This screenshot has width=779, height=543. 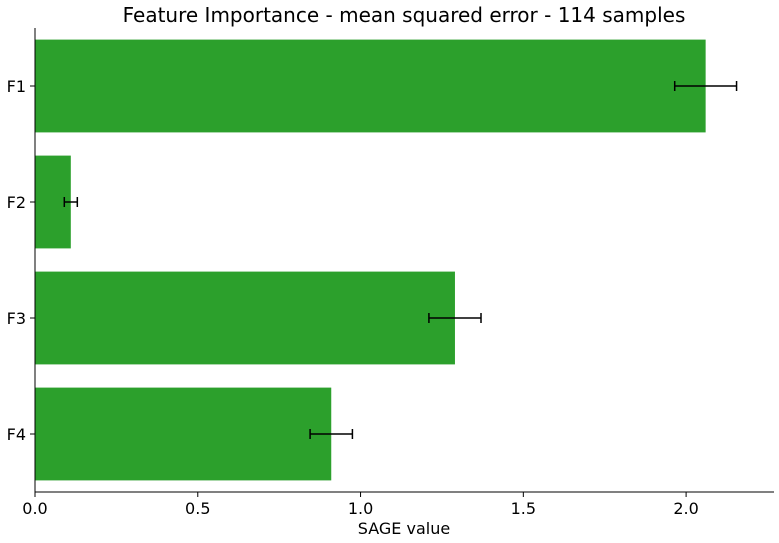 I want to click on error-bar-f3, so click(x=455, y=318).